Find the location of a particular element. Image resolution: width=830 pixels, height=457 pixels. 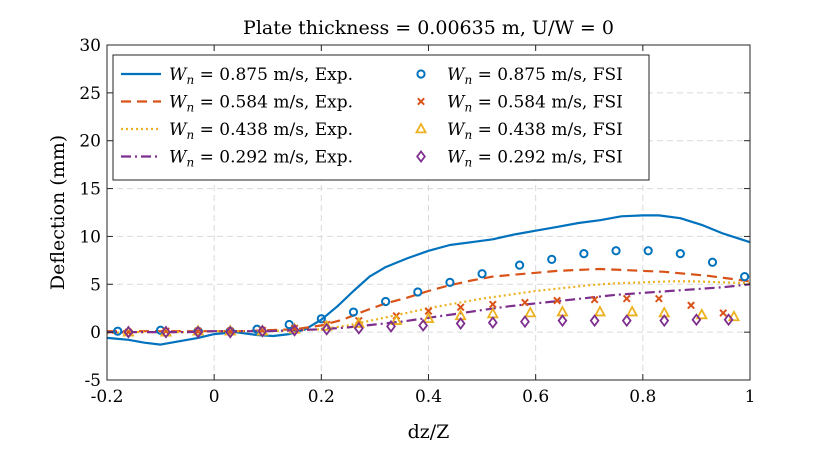

legend-entry-4: Wn = 0.875 m/s, FSI is located at coordinates (519, 76).